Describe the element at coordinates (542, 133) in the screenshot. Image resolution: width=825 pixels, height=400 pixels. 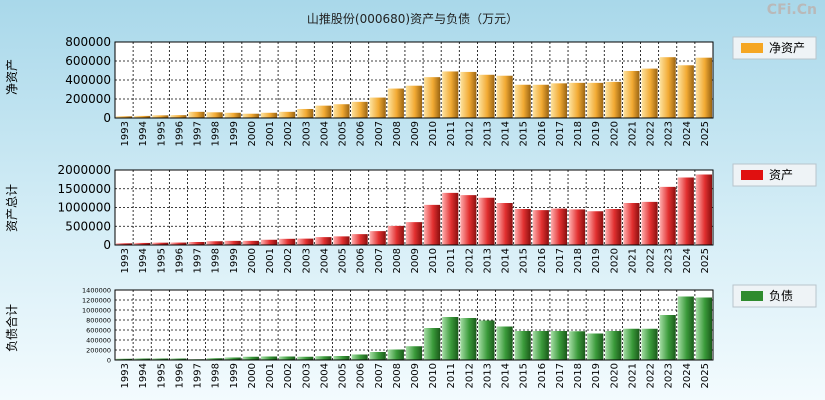
I see `x-tick-label: 2016` at that location.